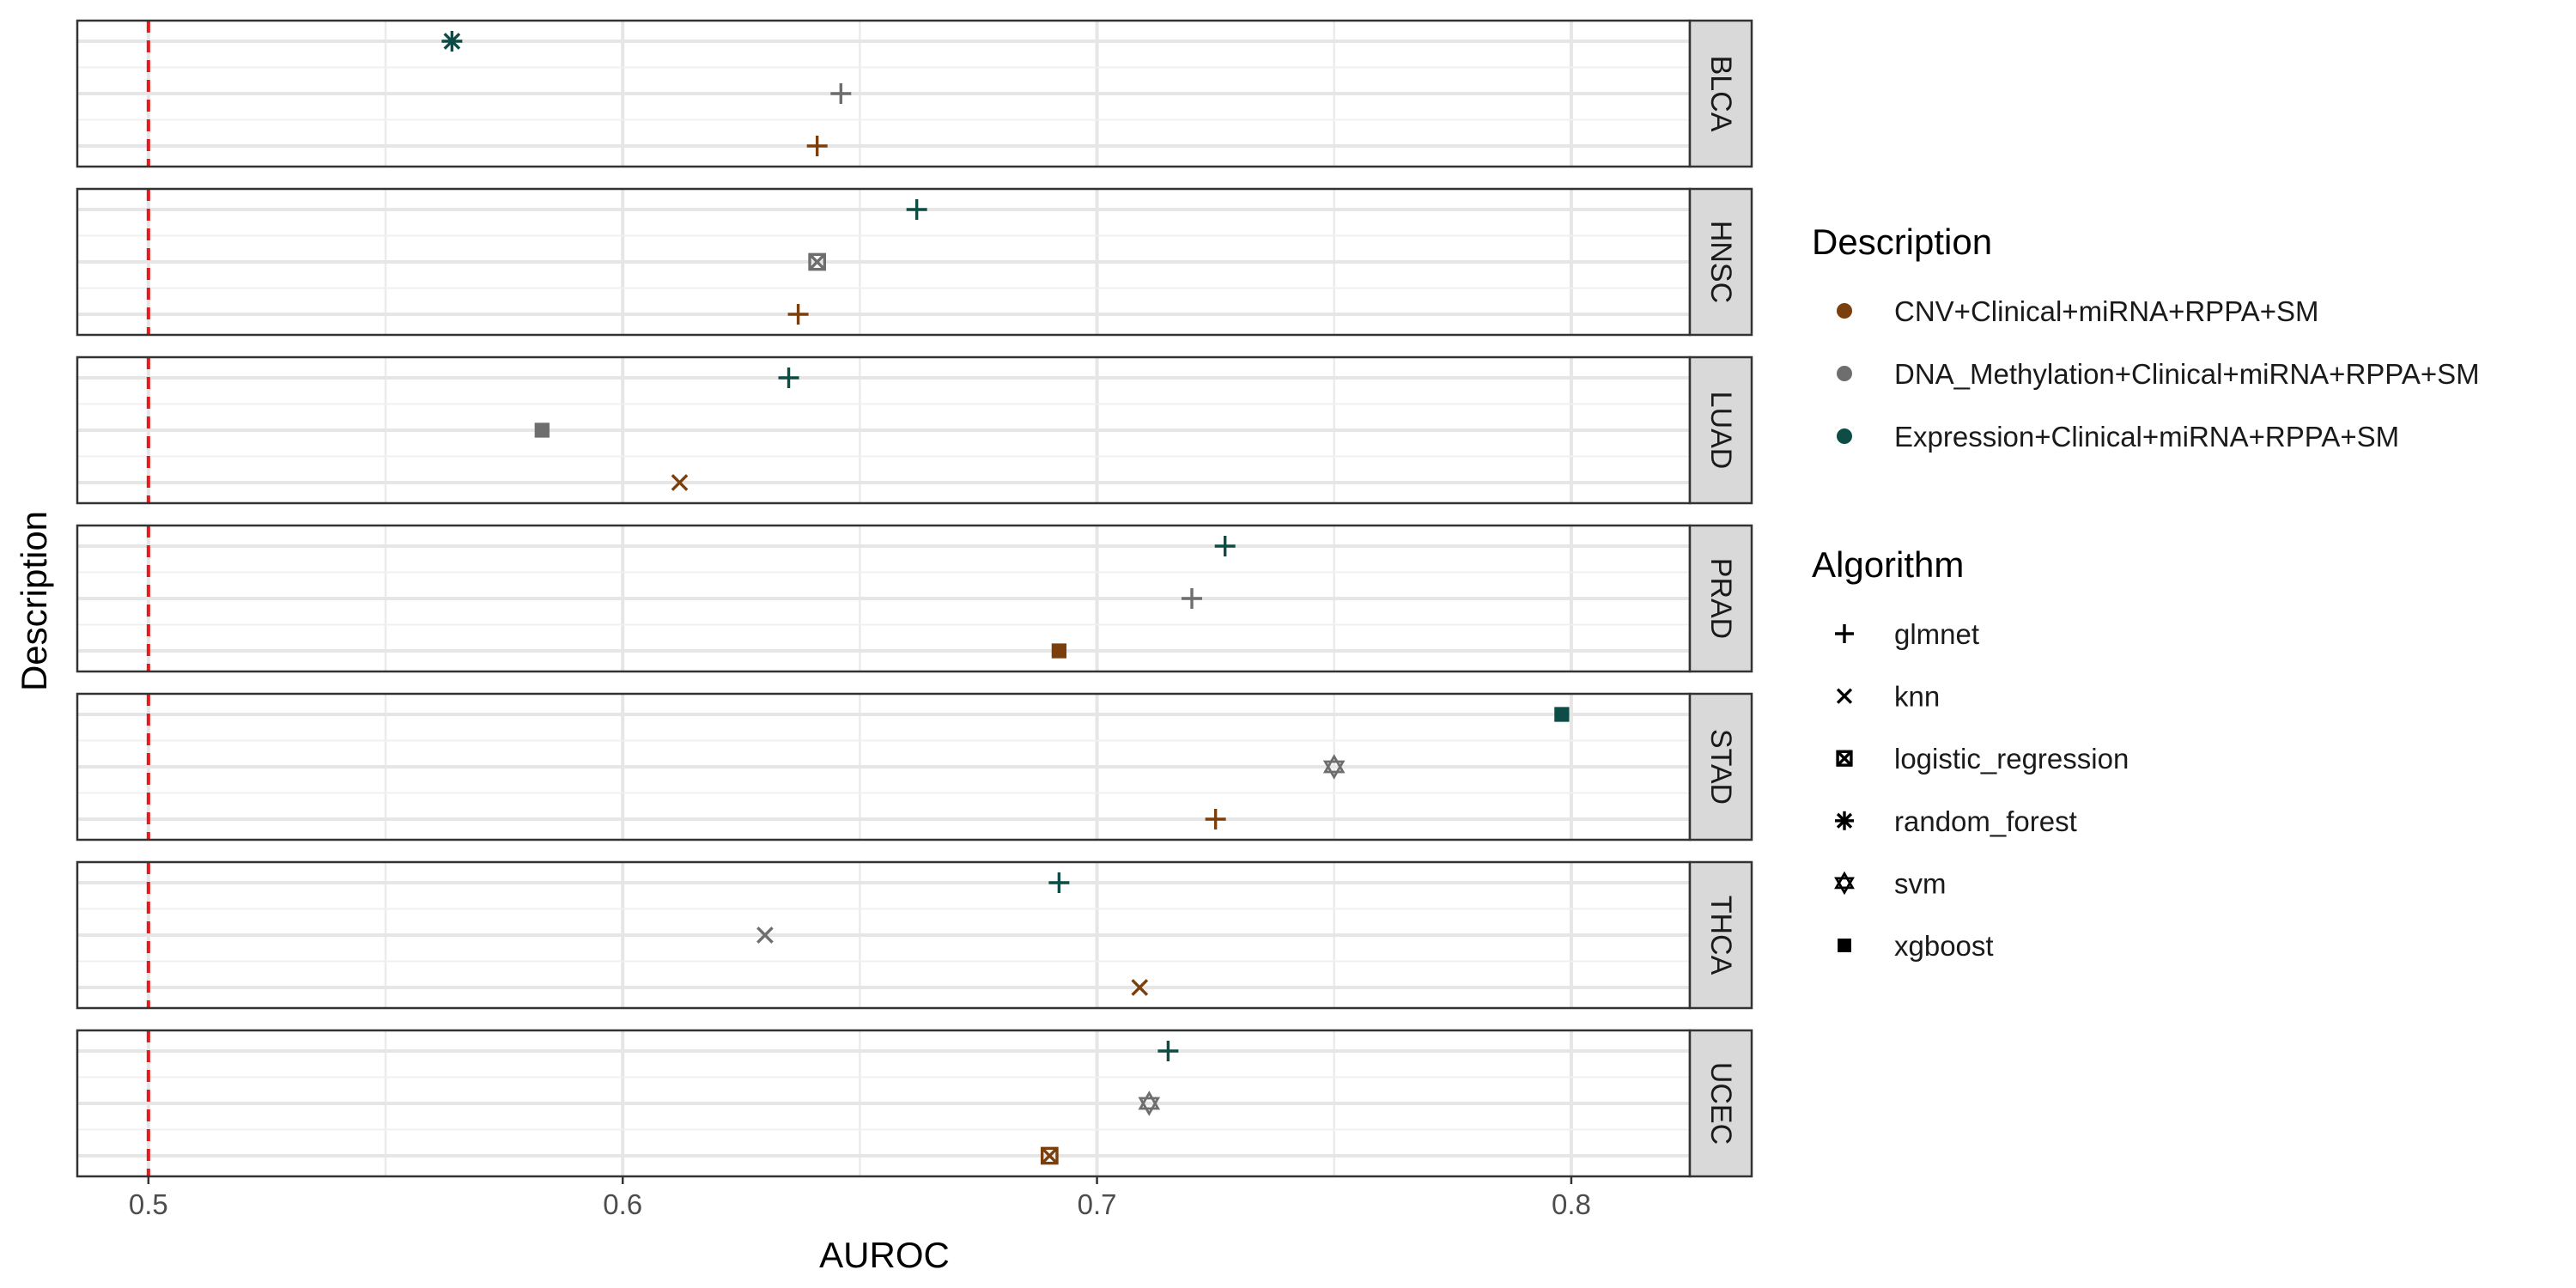 The image size is (2576, 1288). Describe the element at coordinates (841, 93) in the screenshot. I see `point-blca-glmnet-dna-methylation-clinical-mirna-rppa-sm` at that location.